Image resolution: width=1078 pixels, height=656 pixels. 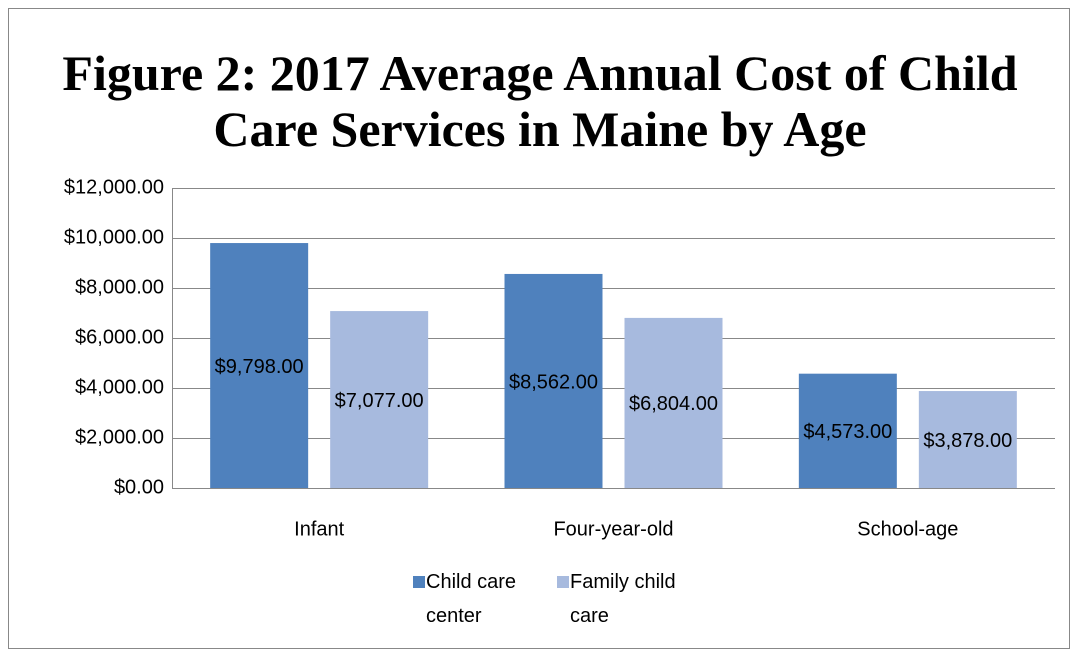 I want to click on data-label: $6,804.00, so click(x=673, y=404).